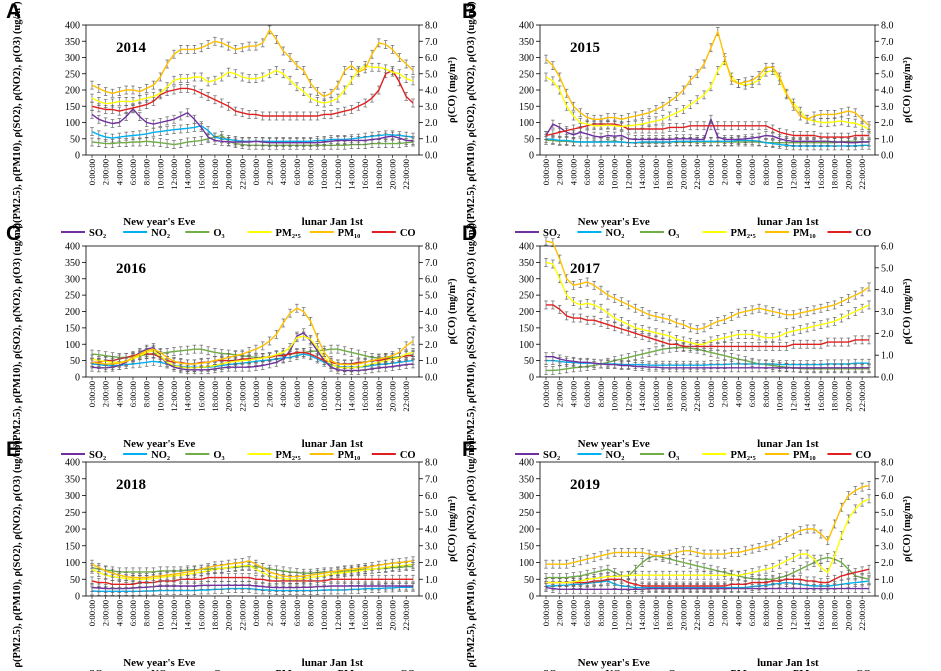 This screenshot has height=671, width=941. Describe the element at coordinates (469, 11) in the screenshot. I see `panel-letter: B` at that location.